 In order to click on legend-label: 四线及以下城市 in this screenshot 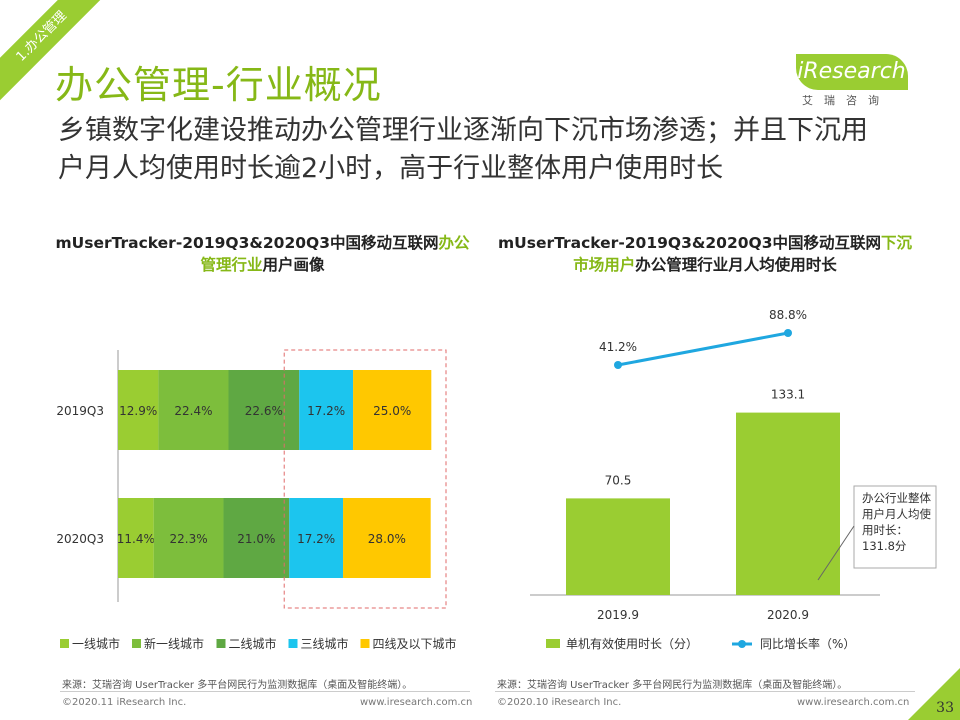, I will do `click(415, 643)`.